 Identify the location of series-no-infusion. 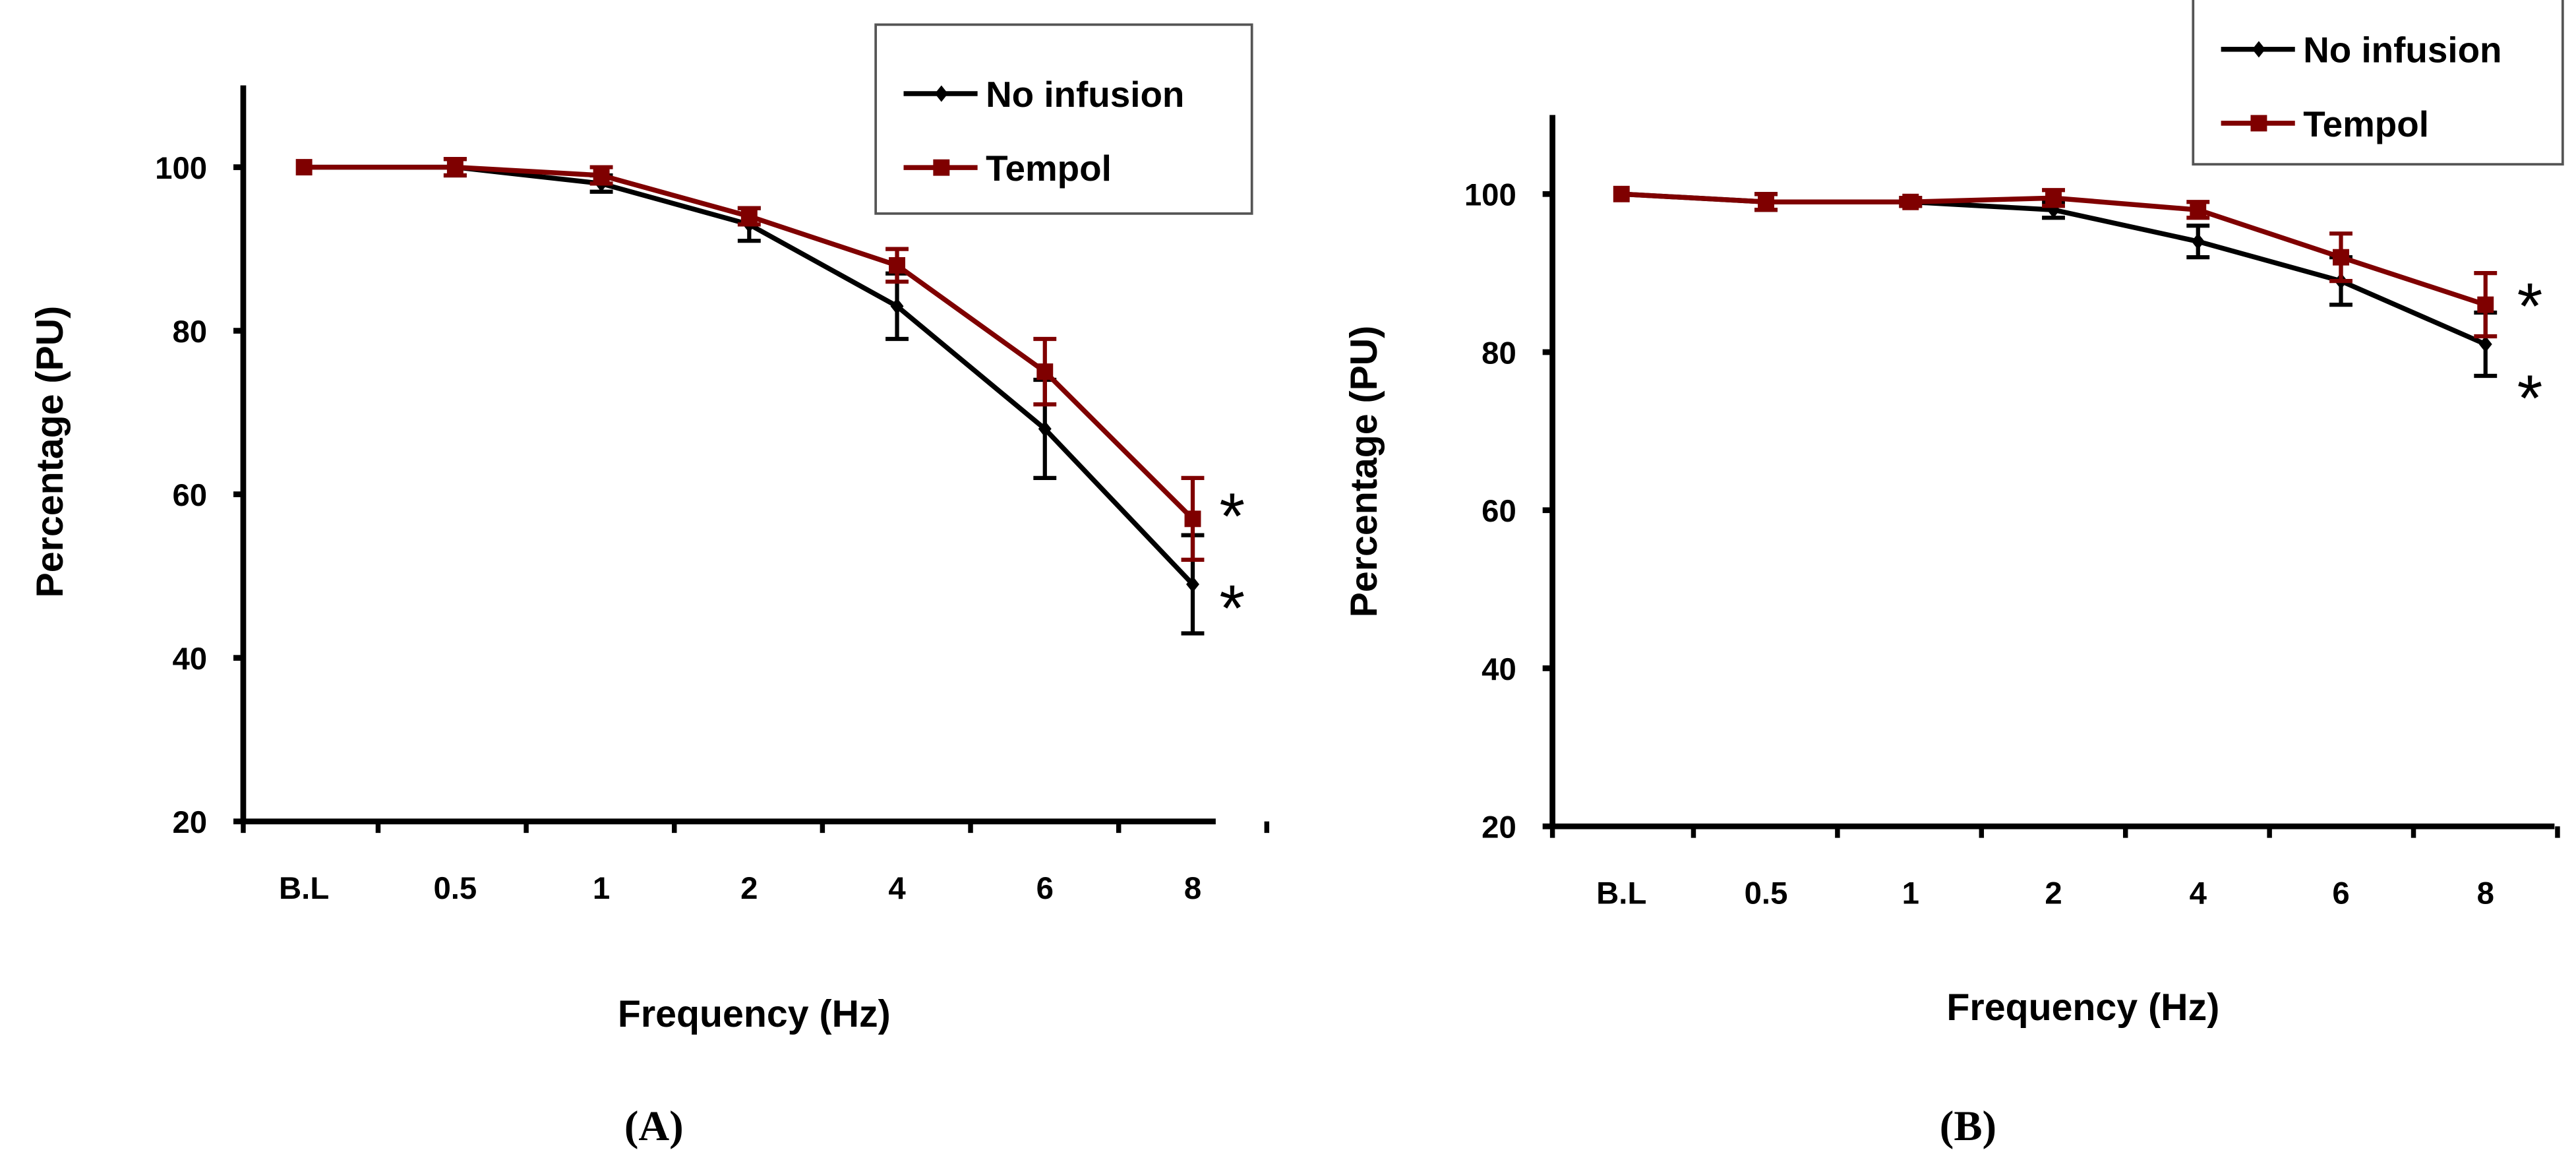
(2056, 281).